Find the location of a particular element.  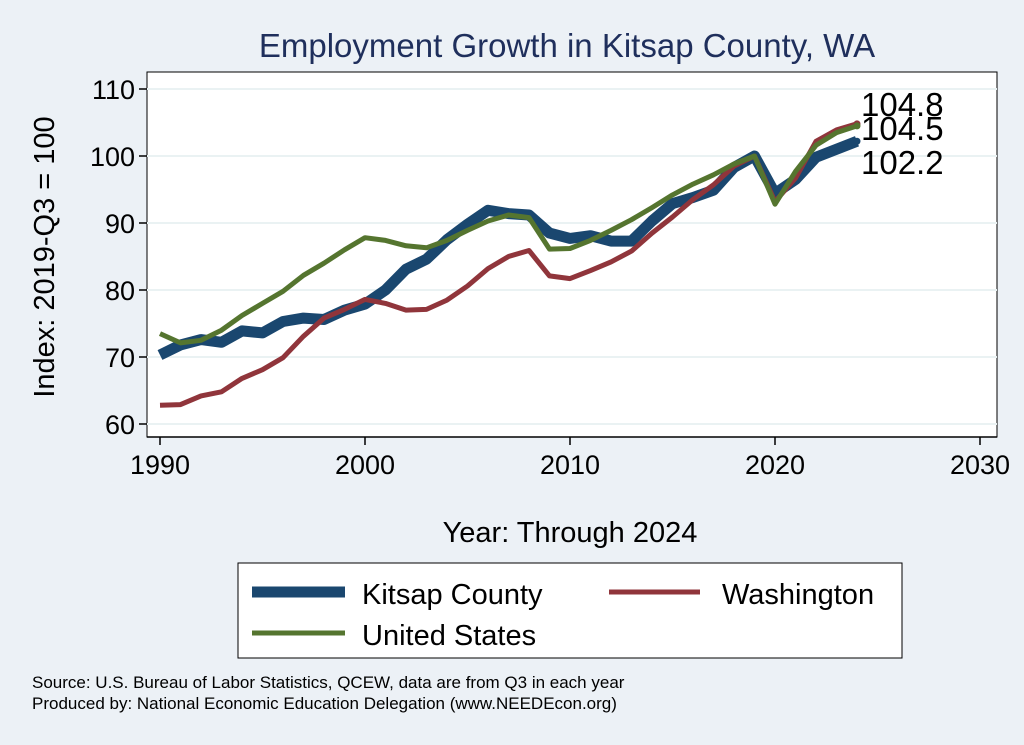

legend-label-washington: Washington is located at coordinates (798, 595).